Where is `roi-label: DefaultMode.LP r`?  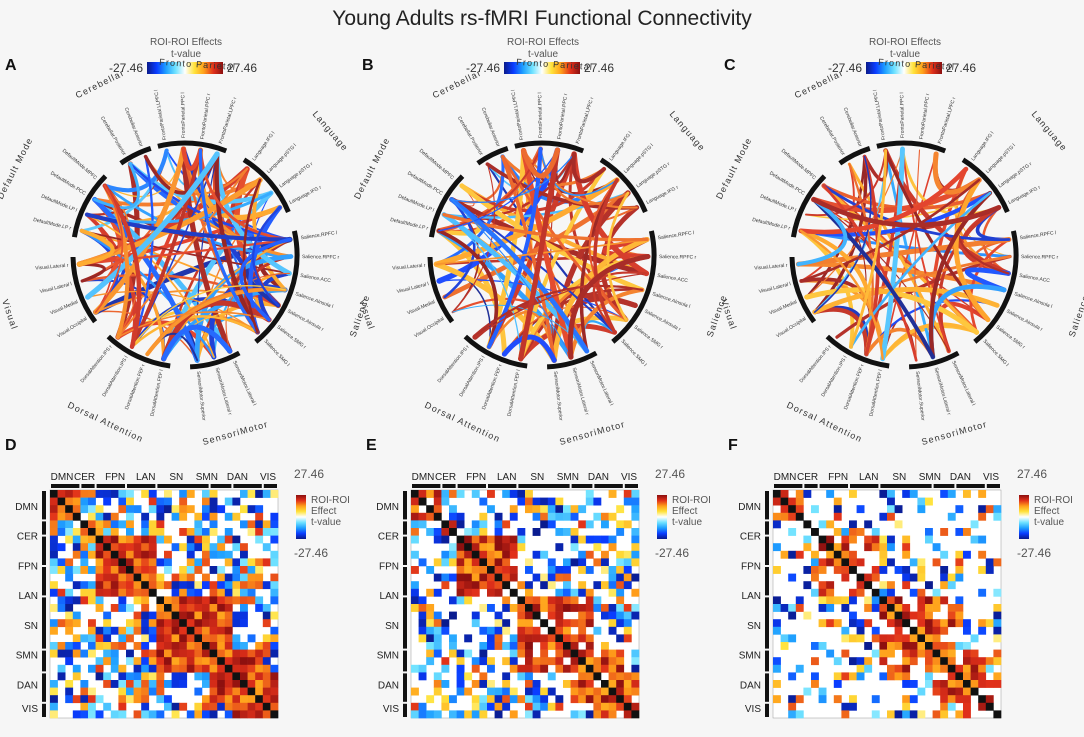 roi-label: DefaultMode.LP r is located at coordinates (770, 224).